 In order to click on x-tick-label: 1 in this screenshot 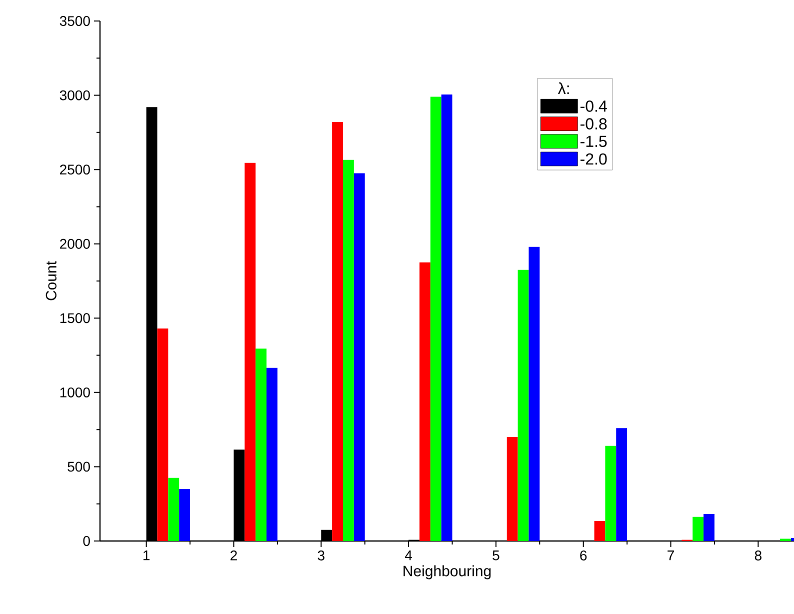, I will do `click(147, 555)`.